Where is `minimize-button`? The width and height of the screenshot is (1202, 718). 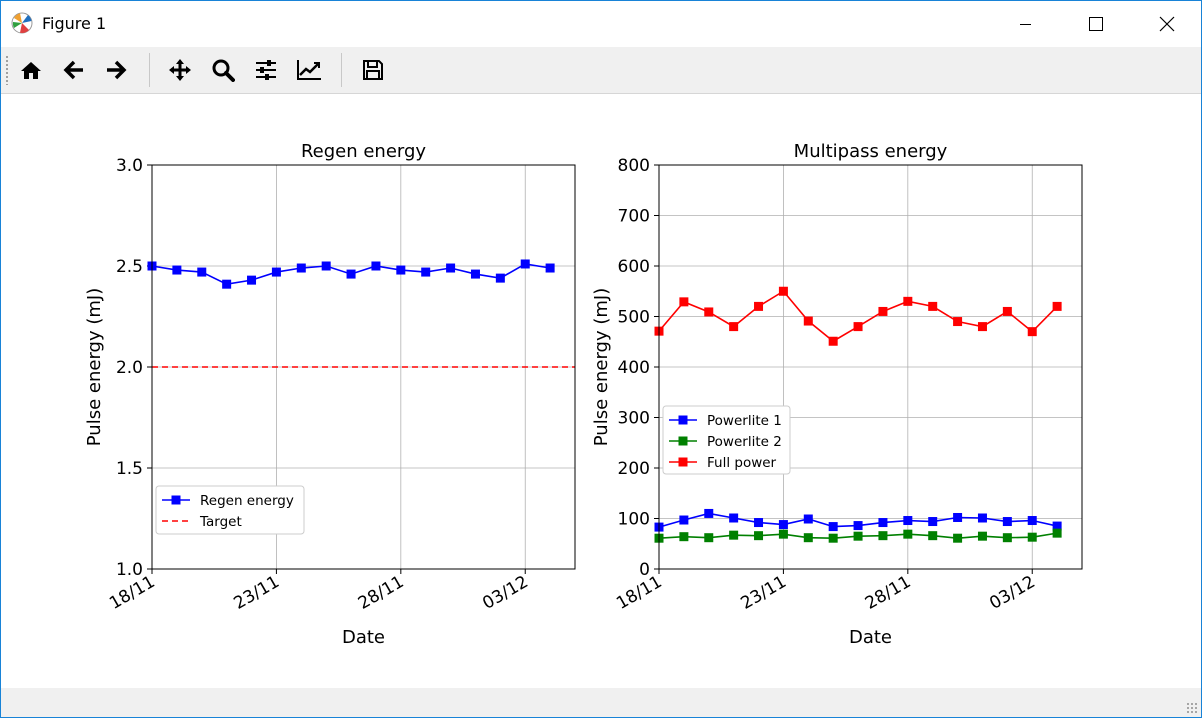 minimize-button is located at coordinates (1026, 24).